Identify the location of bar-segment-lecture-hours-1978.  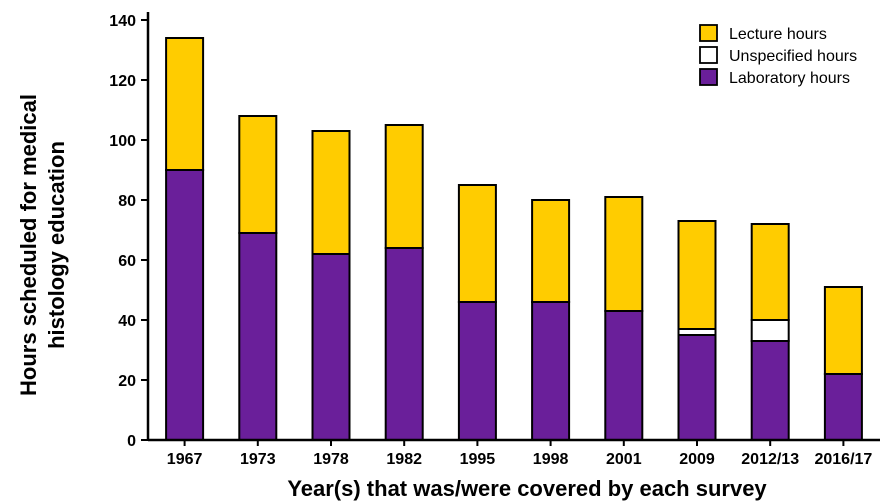
(331, 192).